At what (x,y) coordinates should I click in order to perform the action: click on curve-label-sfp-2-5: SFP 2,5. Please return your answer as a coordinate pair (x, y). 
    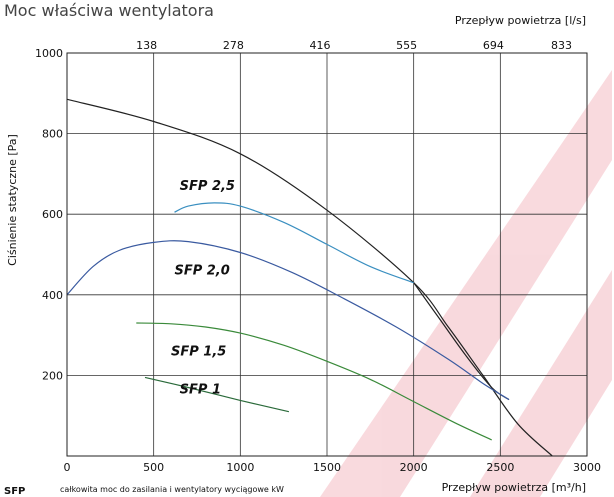
    Looking at the image, I should click on (207, 186).